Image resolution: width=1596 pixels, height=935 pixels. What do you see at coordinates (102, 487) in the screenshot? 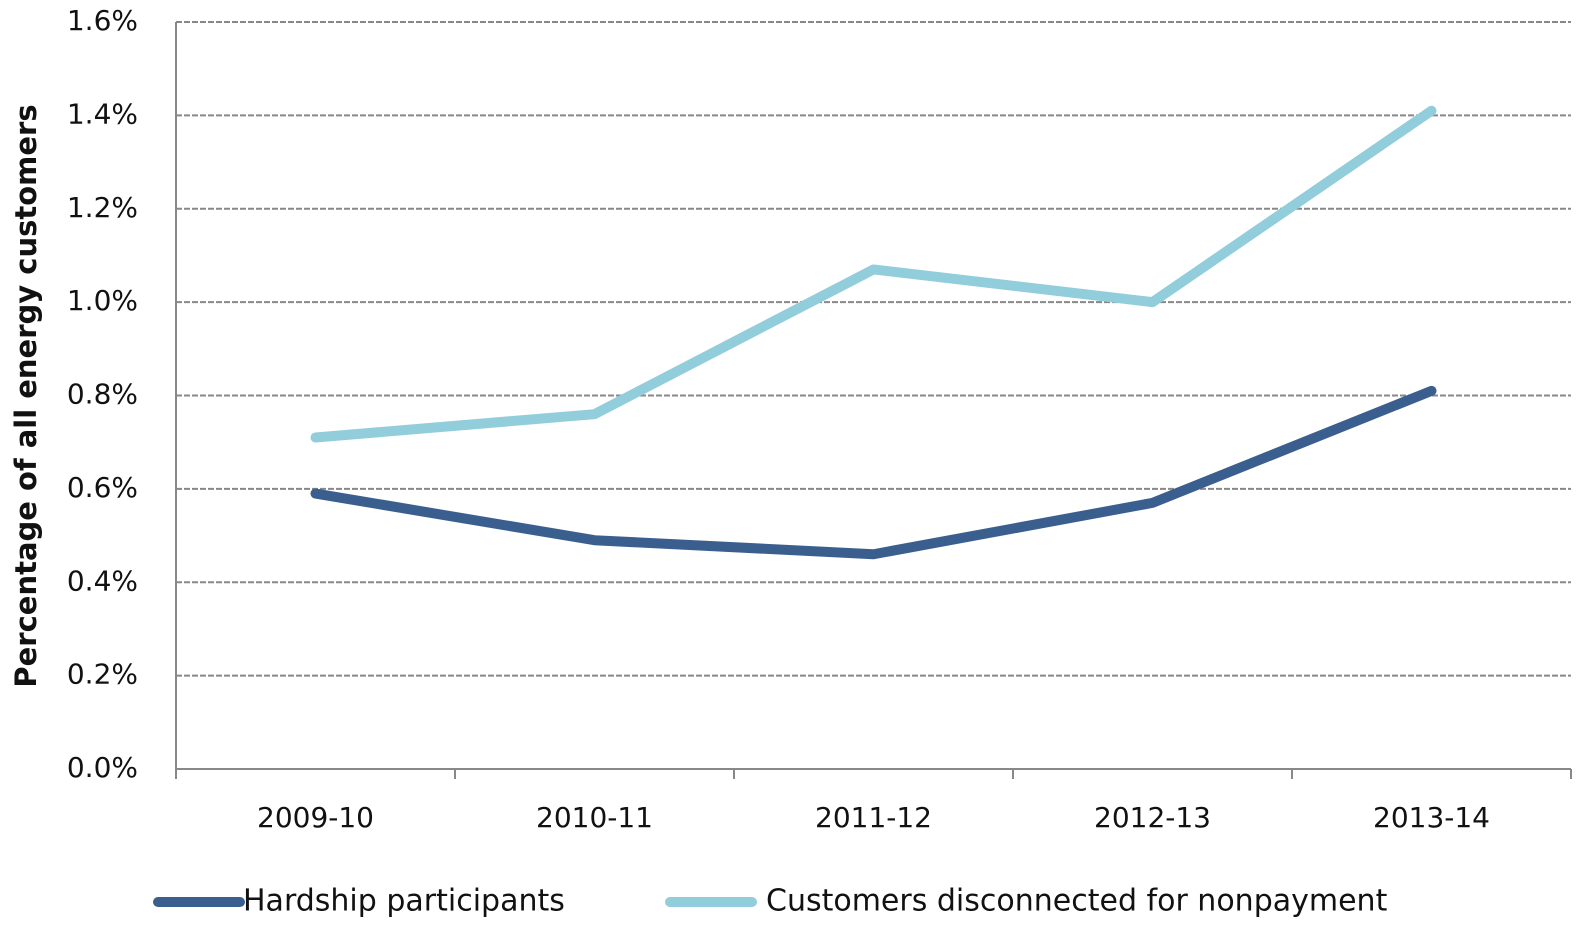
I see `y-tick-label: 0.6%` at bounding box center [102, 487].